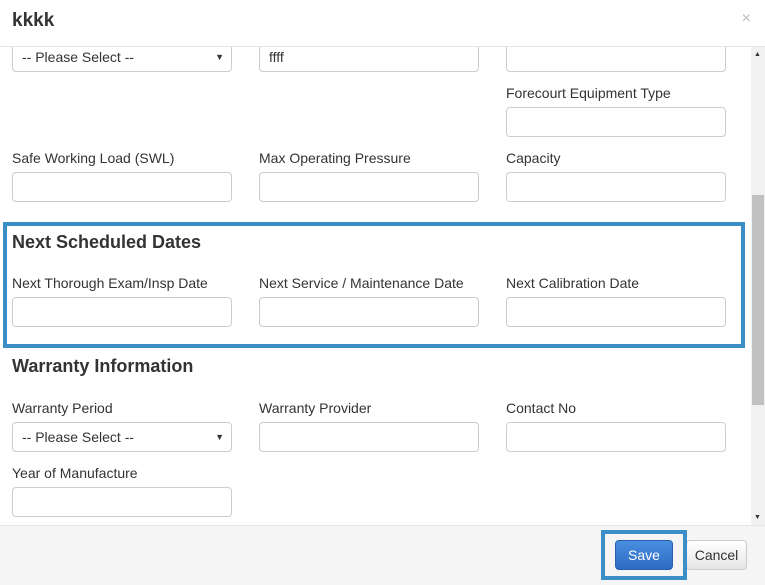 This screenshot has height=585, width=765. What do you see at coordinates (588, 93) in the screenshot?
I see `forecourt-label: Forecourt Equipment Type` at bounding box center [588, 93].